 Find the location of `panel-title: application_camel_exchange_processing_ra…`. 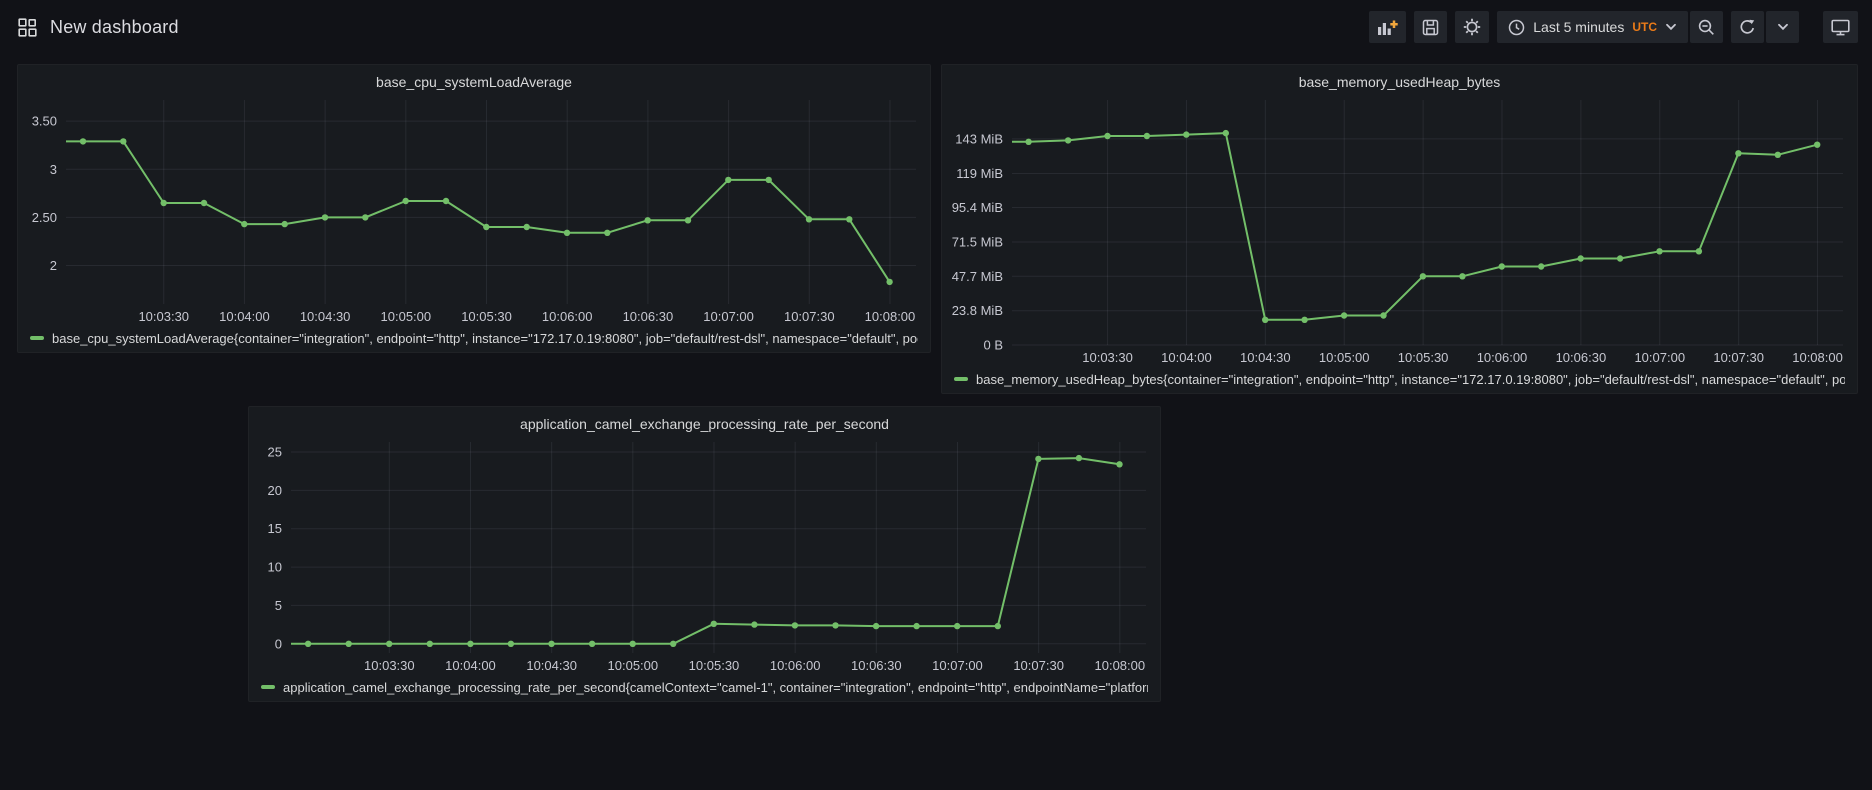

panel-title: application_camel_exchange_processing_ra… is located at coordinates (704, 424).